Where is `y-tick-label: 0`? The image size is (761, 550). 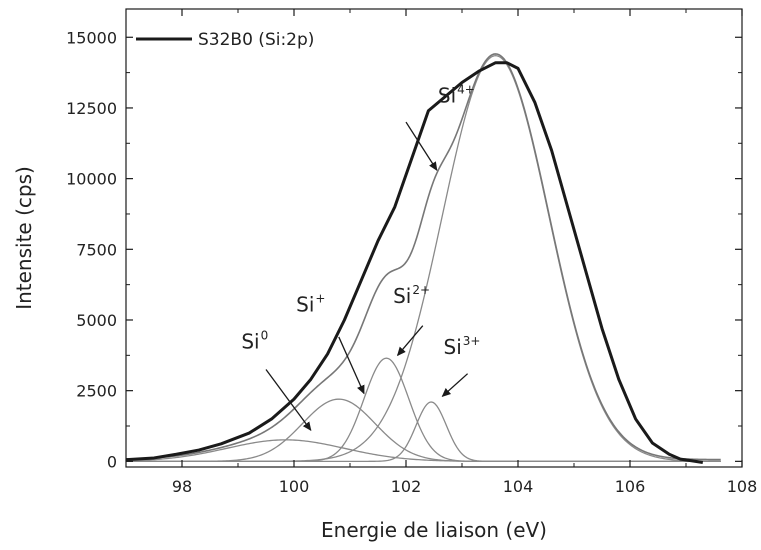
y-tick-label: 0 is located at coordinates (112, 461).